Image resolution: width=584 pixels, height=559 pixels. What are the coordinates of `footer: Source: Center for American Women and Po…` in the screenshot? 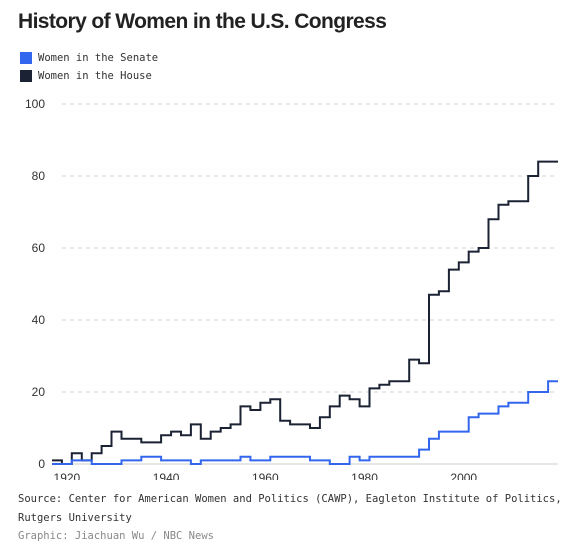 It's located at (293, 518).